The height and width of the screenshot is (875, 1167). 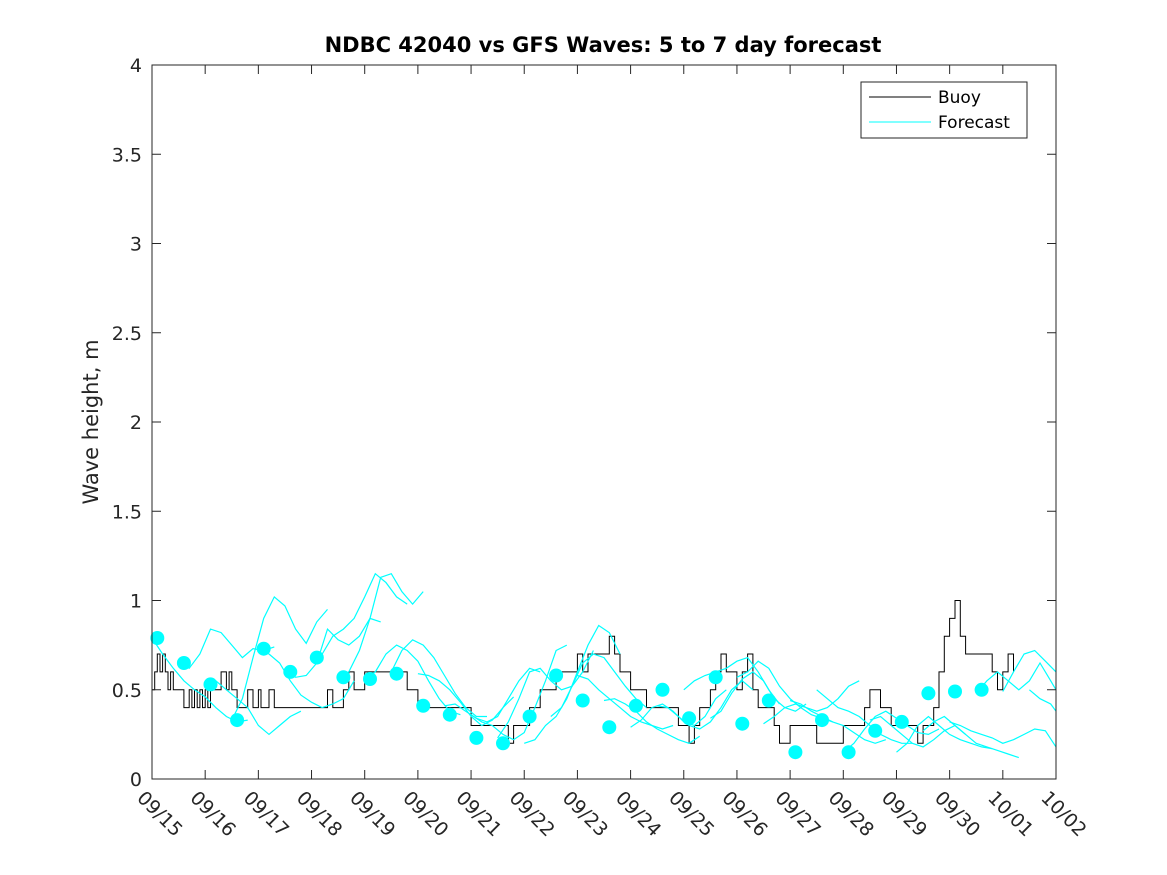 What do you see at coordinates (136, 602) in the screenshot?
I see `y-tick-label: 1` at bounding box center [136, 602].